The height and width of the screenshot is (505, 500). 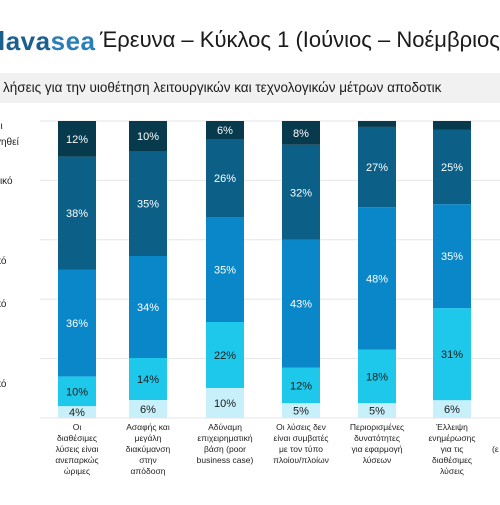 What do you see at coordinates (148, 438) in the screenshot?
I see `category-label: μεγάλη` at bounding box center [148, 438].